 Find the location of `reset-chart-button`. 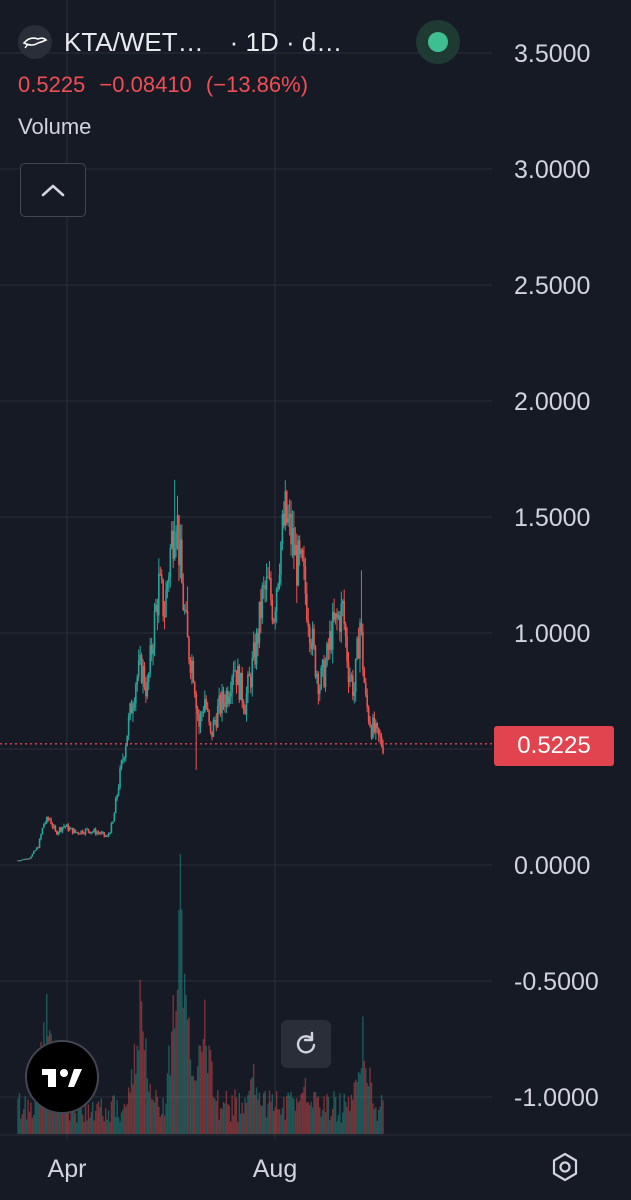

reset-chart-button is located at coordinates (306, 1044).